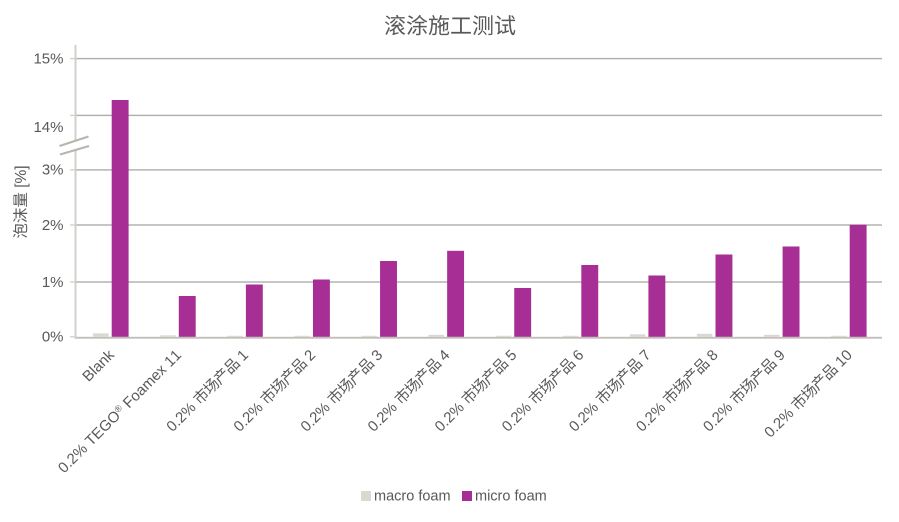  Describe the element at coordinates (511, 497) in the screenshot. I see `svg-text: micro foam` at that location.